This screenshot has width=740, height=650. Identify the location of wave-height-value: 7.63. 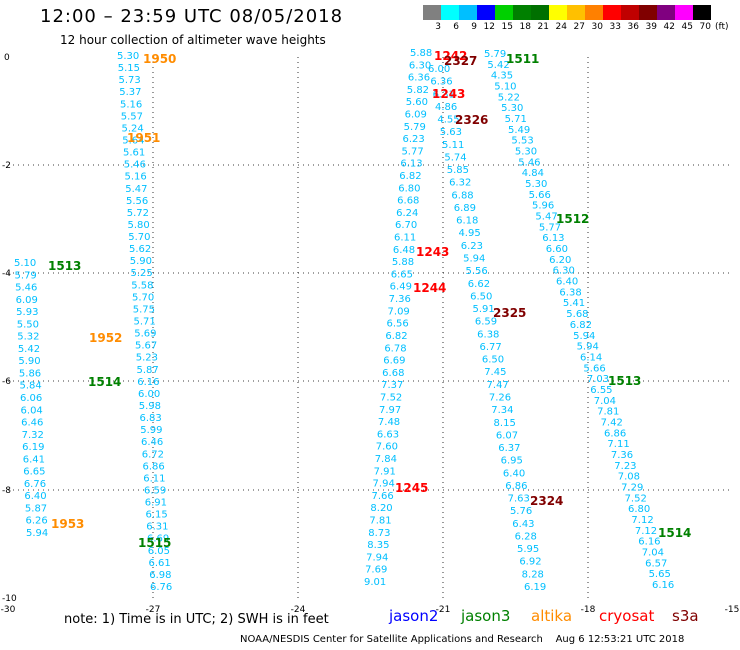
(519, 499).